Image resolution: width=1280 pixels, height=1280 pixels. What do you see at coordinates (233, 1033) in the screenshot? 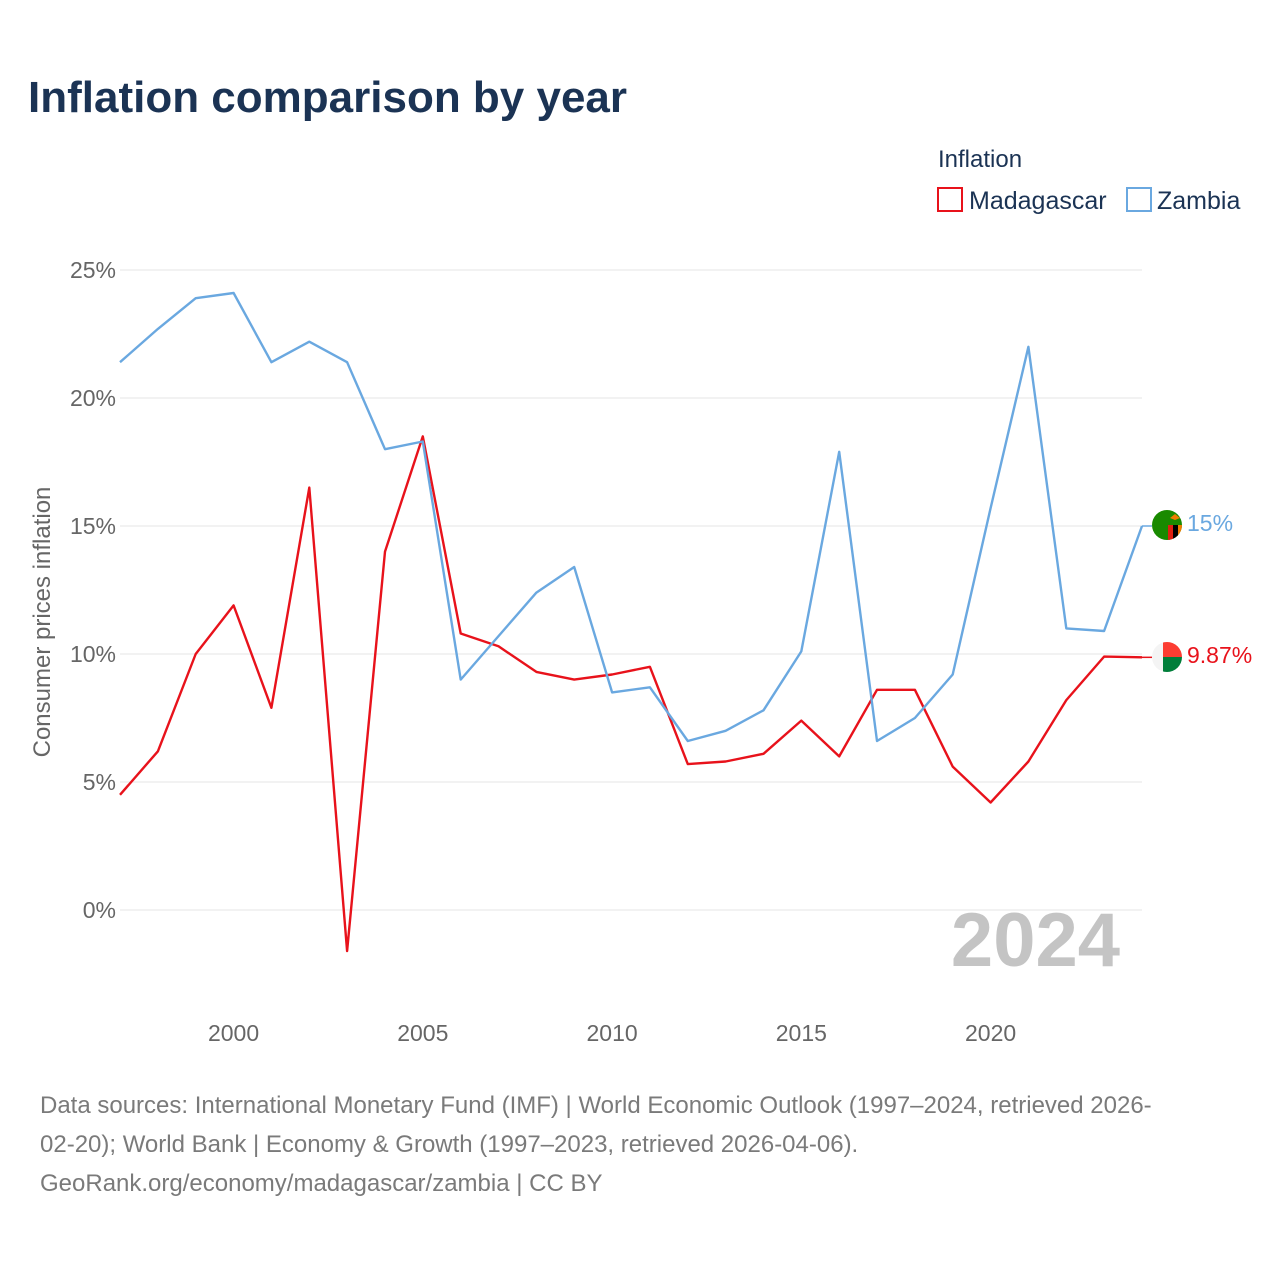
I see `x-tick-label: 2000` at bounding box center [233, 1033].